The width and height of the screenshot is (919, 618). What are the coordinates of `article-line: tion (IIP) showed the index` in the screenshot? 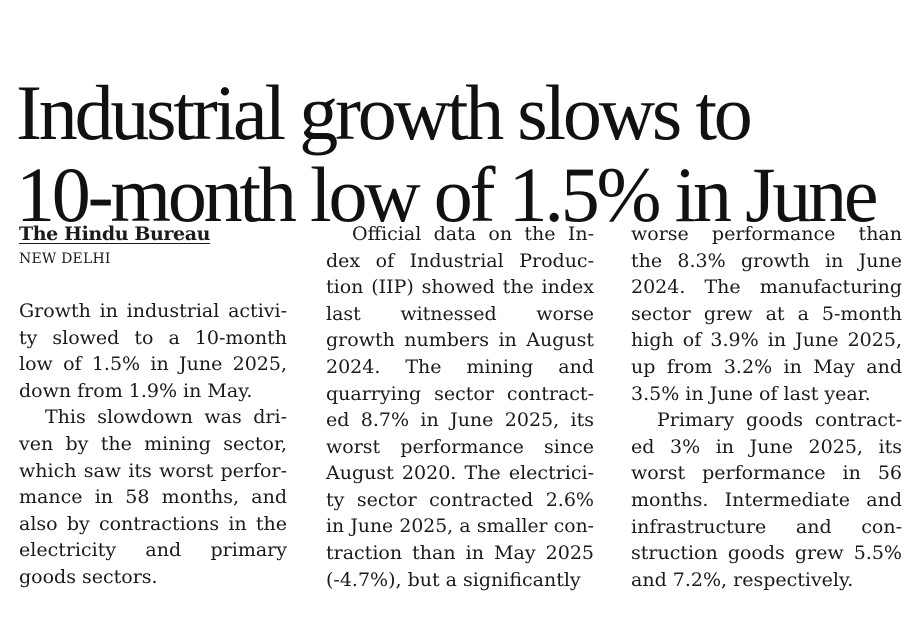 It's located at (460, 287).